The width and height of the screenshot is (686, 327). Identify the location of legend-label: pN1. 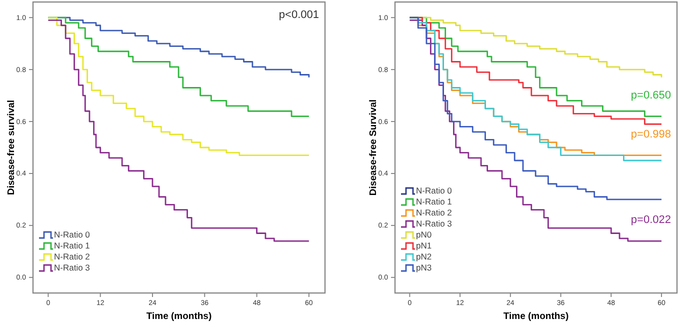
(424, 245).